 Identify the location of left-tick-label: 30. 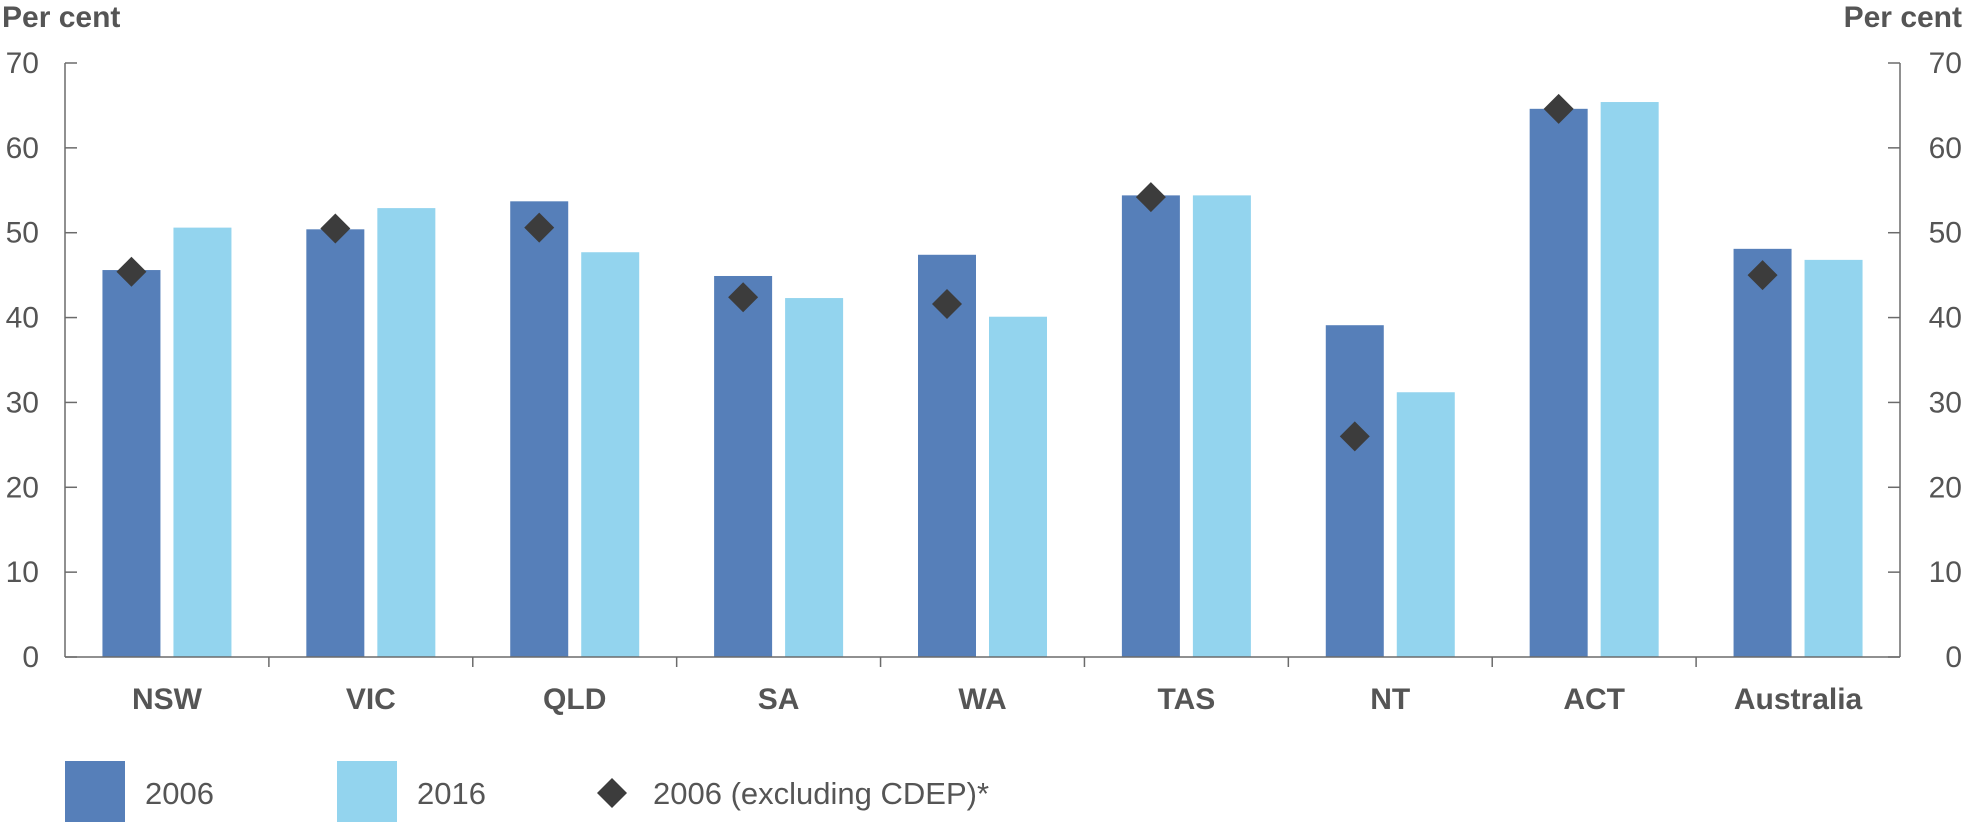
(22, 402).